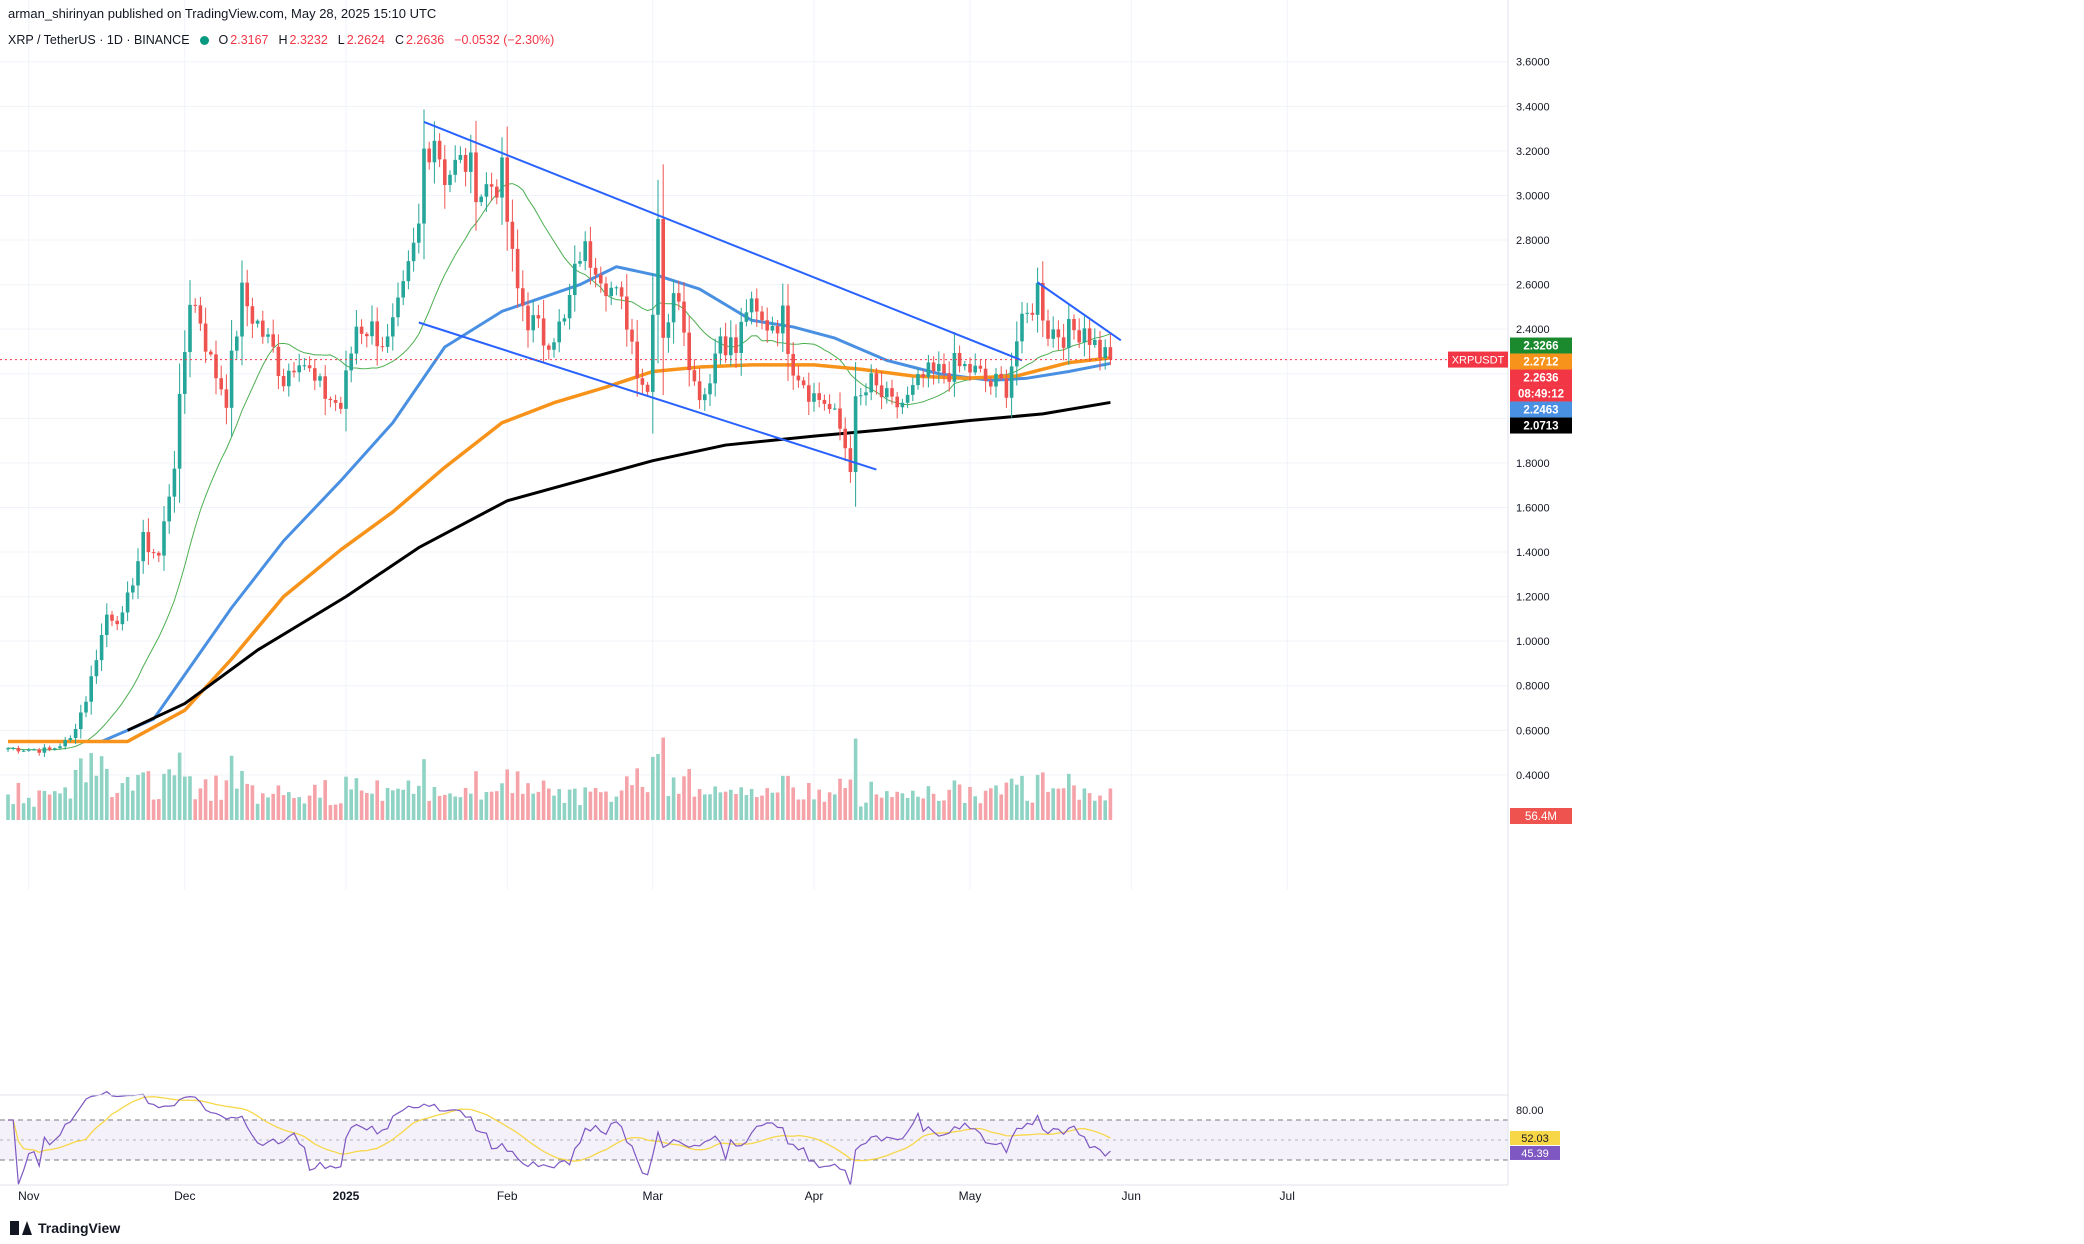 Image resolution: width=2084 pixels, height=1244 pixels. What do you see at coordinates (1535, 1139) in the screenshot?
I see `rsi-value-text: 52.03` at bounding box center [1535, 1139].